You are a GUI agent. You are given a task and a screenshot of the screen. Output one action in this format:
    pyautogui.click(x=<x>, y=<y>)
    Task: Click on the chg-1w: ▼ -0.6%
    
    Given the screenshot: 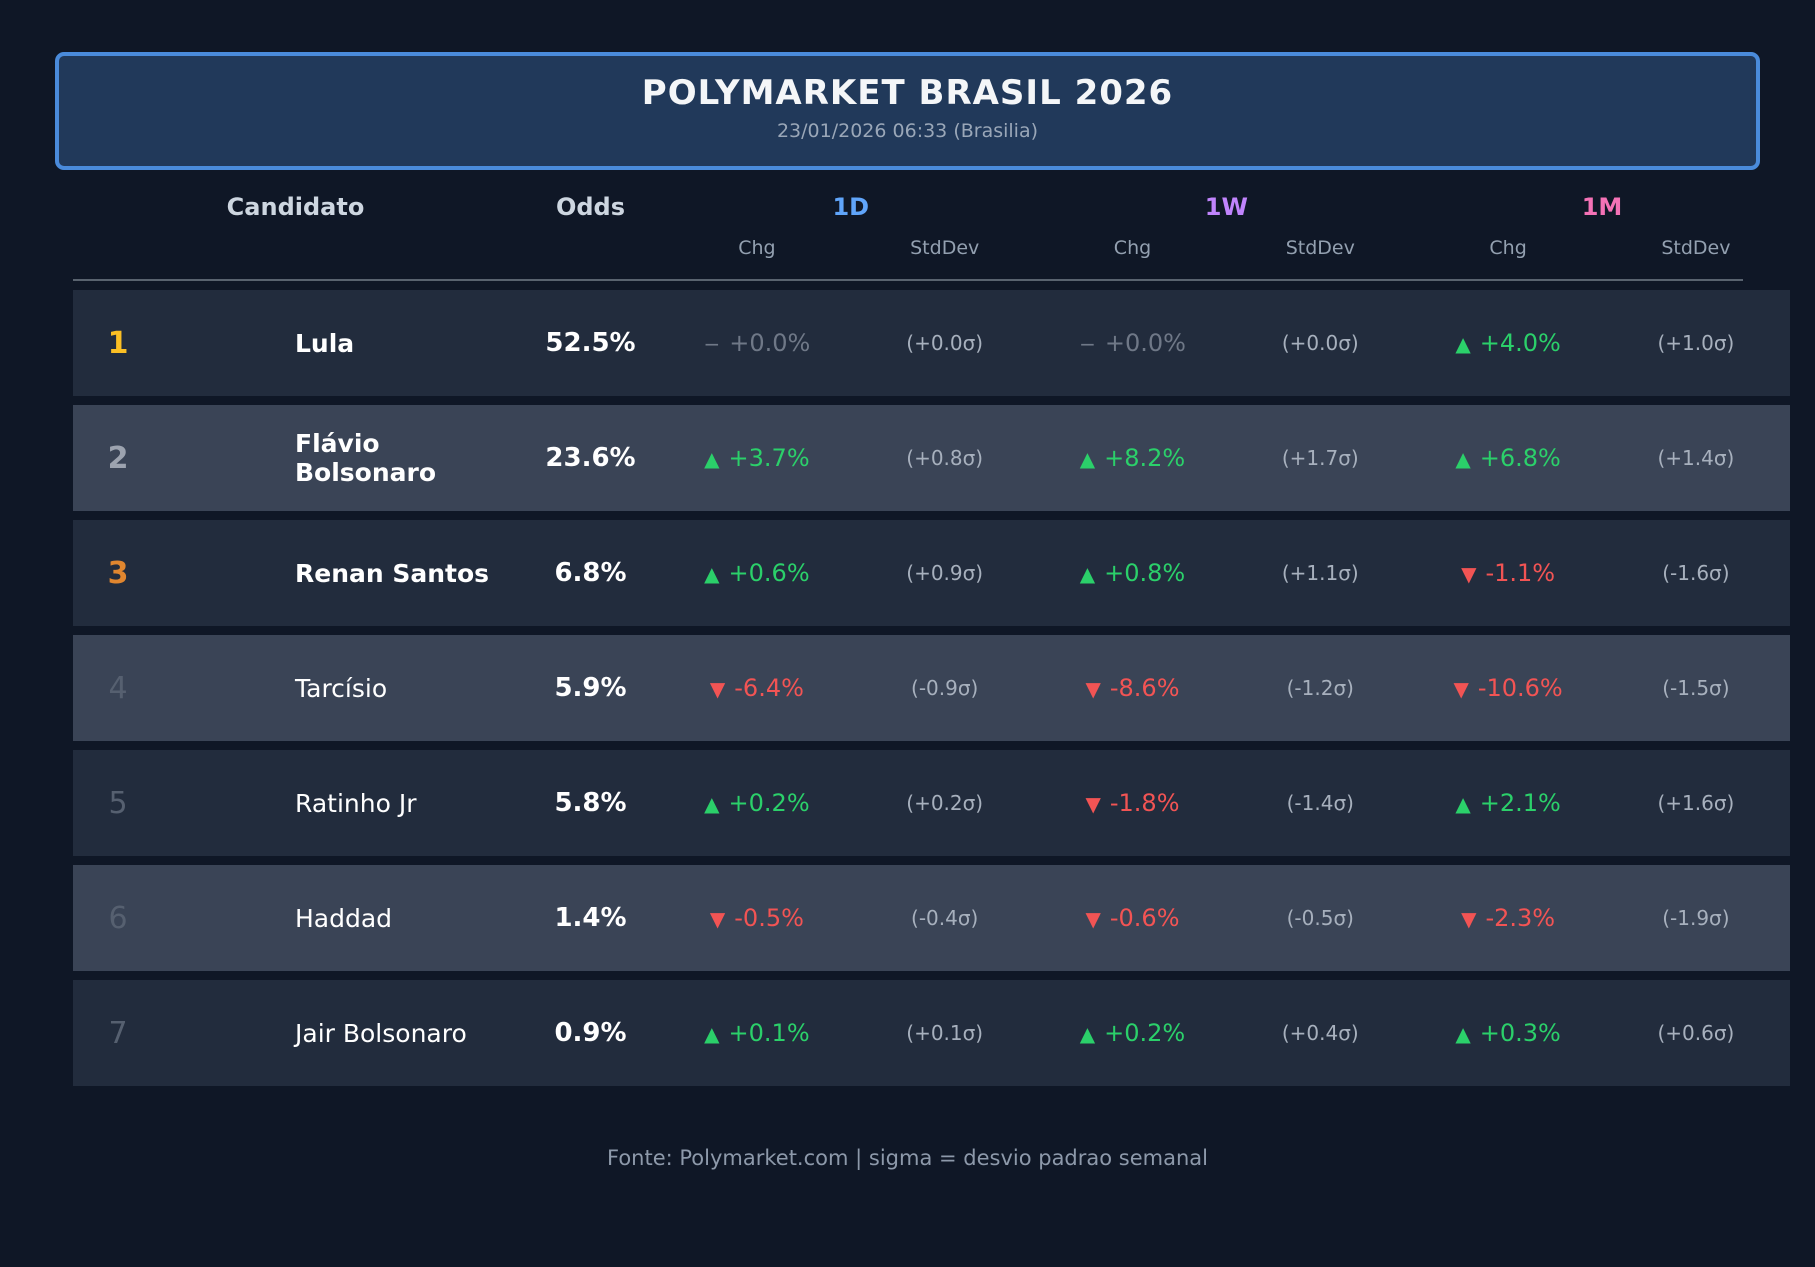 What is the action you would take?
    pyautogui.click(x=1133, y=918)
    